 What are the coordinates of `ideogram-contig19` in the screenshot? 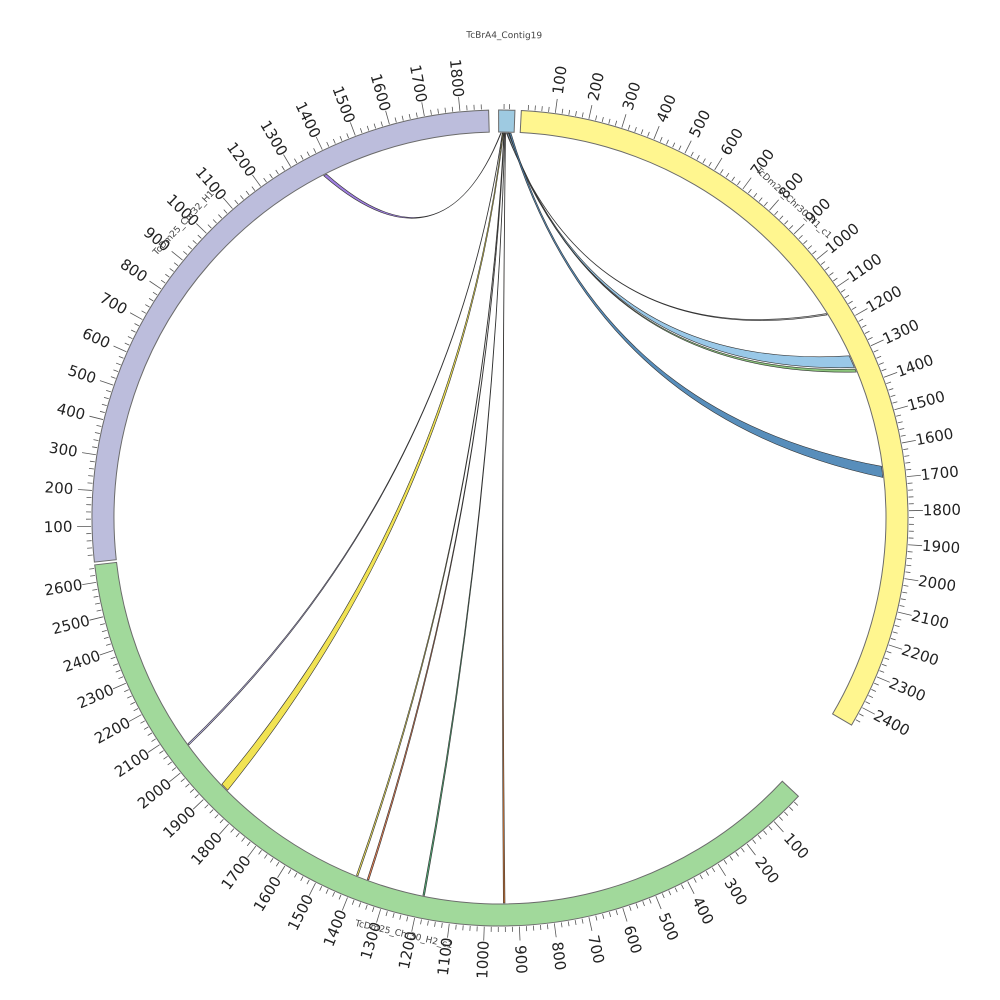 It's located at (507, 121).